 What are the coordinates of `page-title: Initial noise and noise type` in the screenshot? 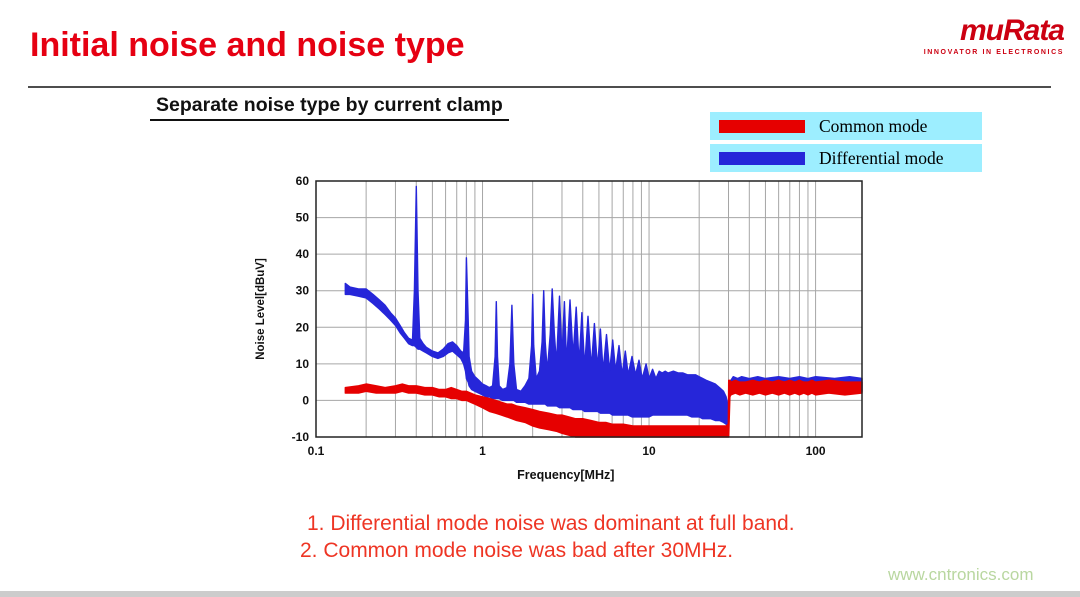 It's located at (247, 45).